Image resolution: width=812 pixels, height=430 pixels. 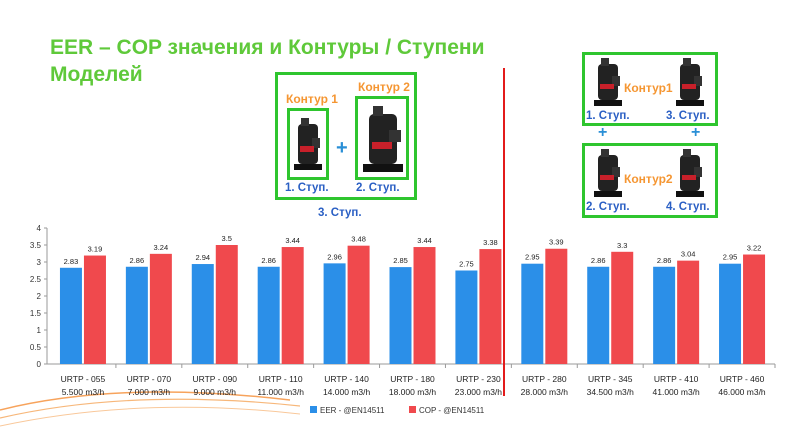 I want to click on diagram-right-step2: 2. Ступ., so click(x=608, y=207).